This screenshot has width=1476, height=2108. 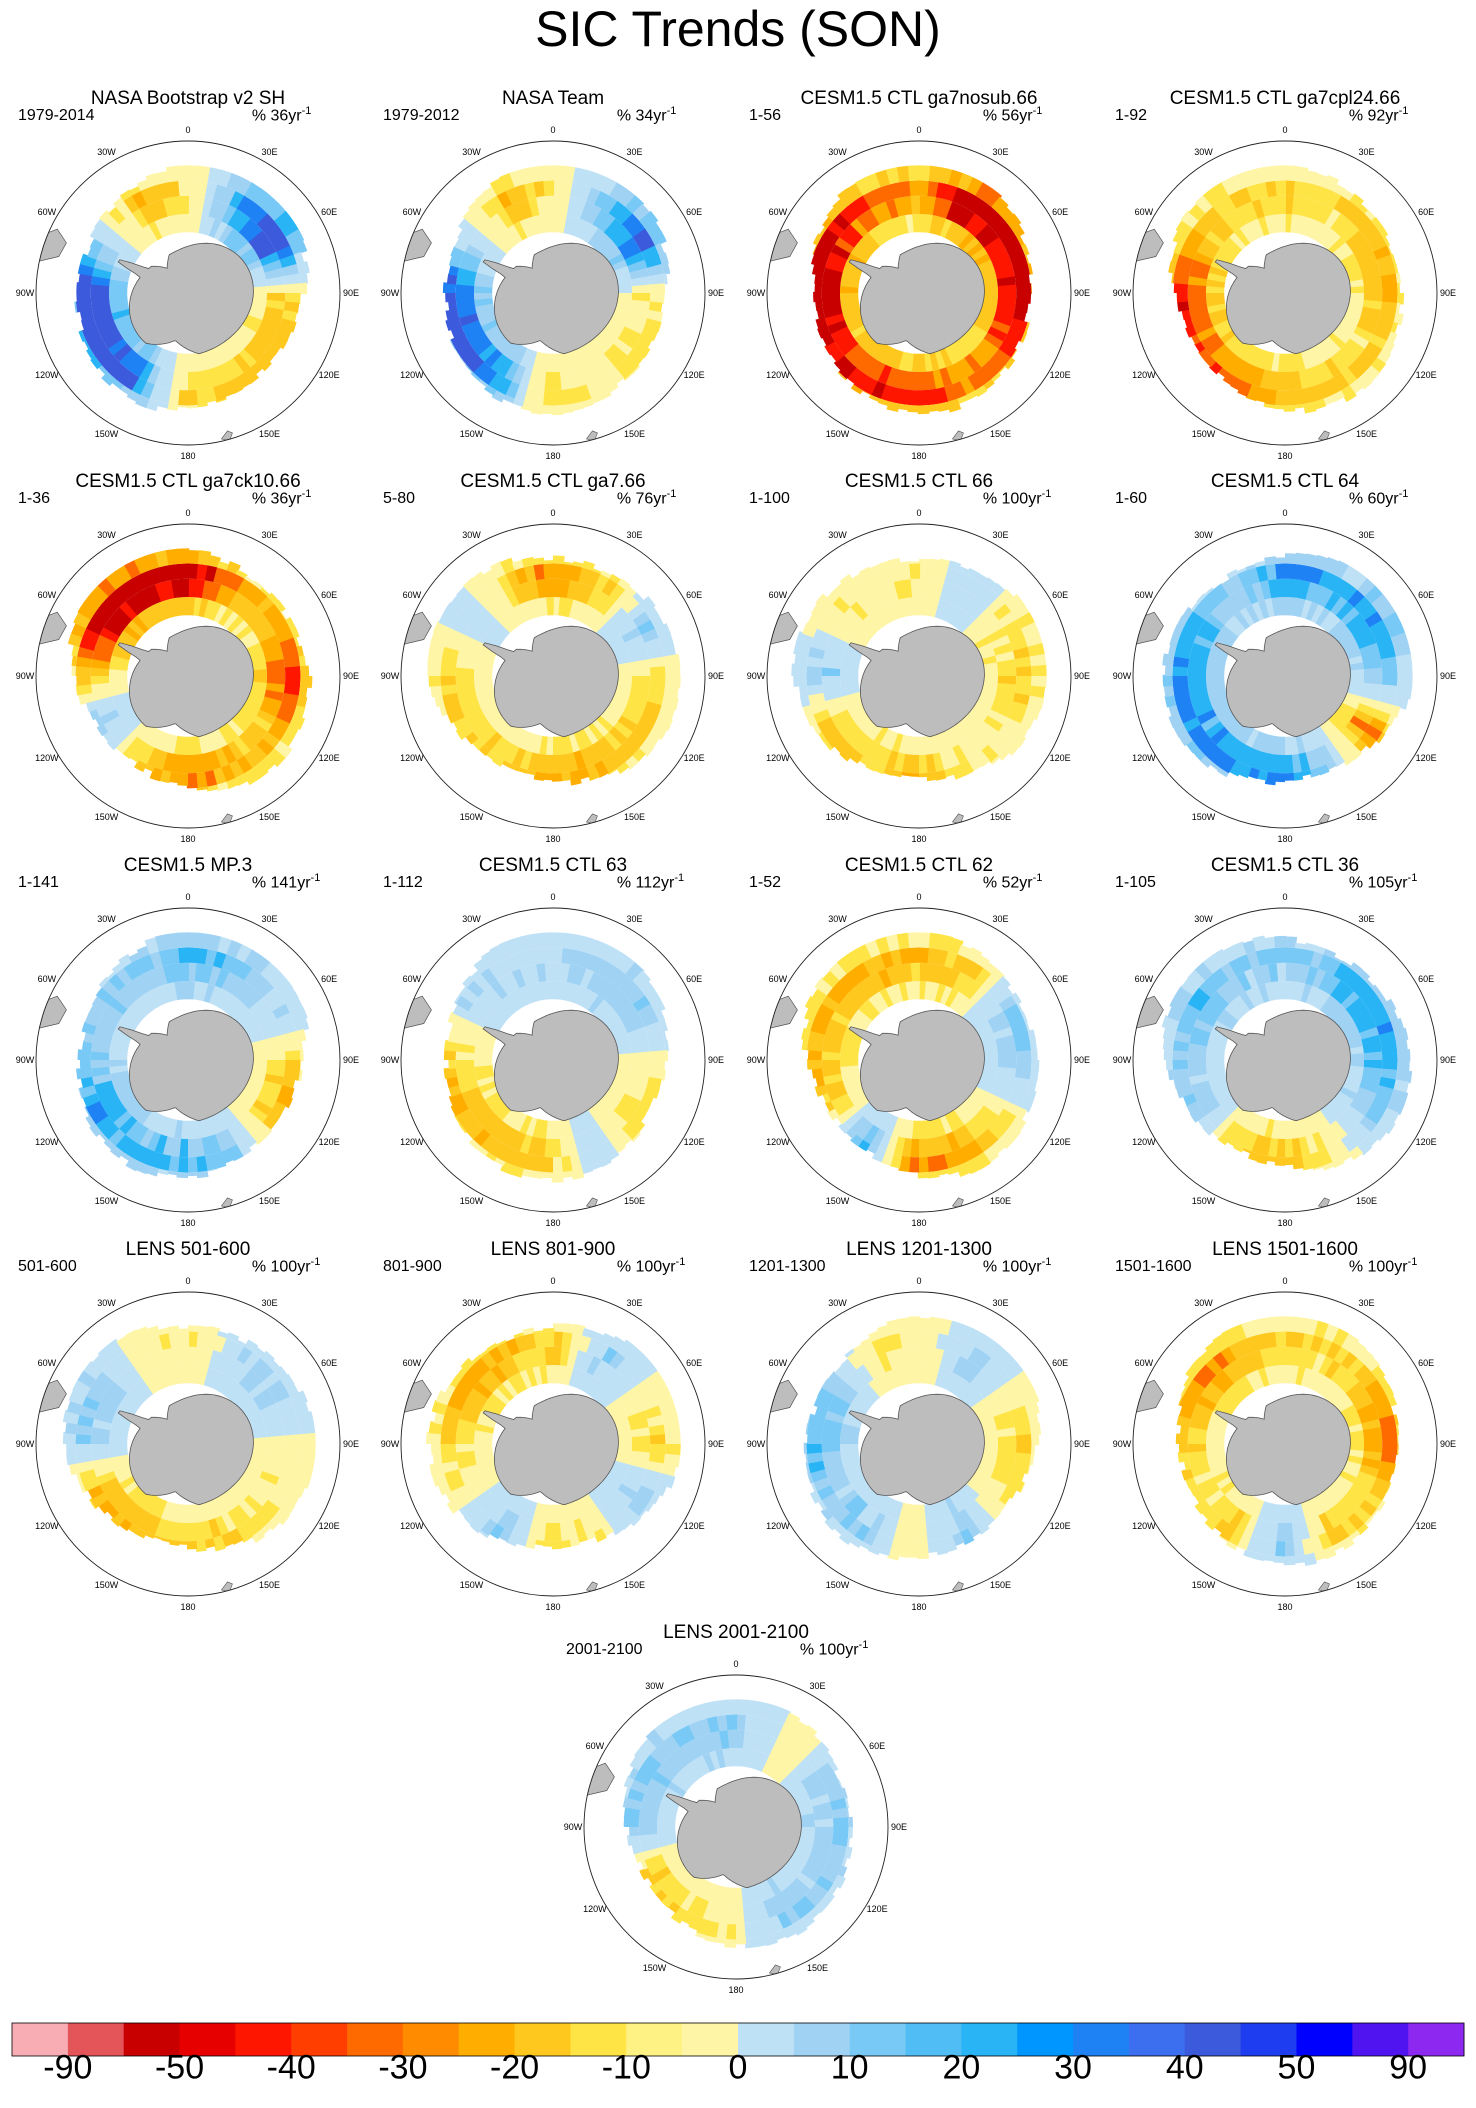 I want to click on longitude-label: 120E, so click(x=877, y=1908).